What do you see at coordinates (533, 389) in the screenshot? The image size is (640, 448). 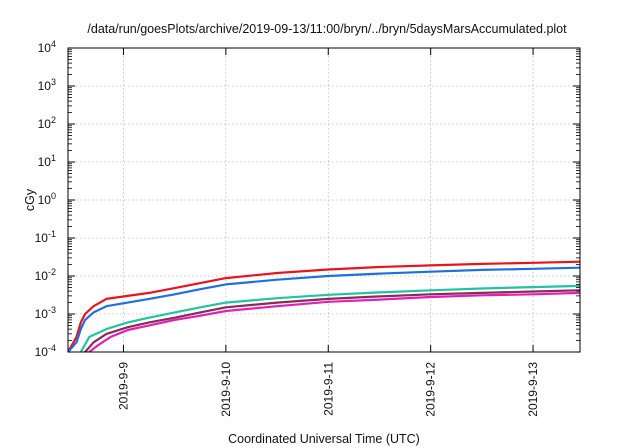 I see `x-tick-label: 2019-9-13` at bounding box center [533, 389].